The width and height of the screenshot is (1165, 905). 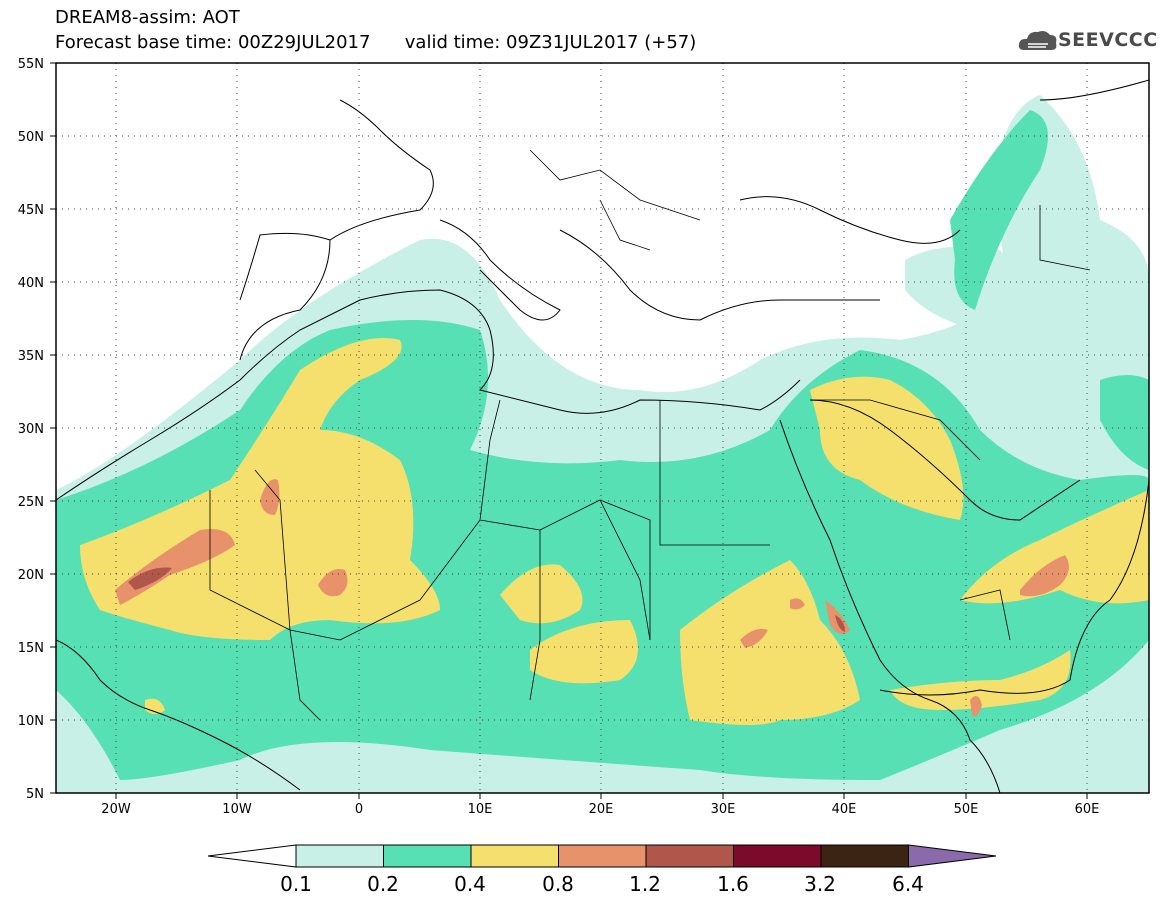 I want to click on lat-label: 55N, so click(x=31, y=64).